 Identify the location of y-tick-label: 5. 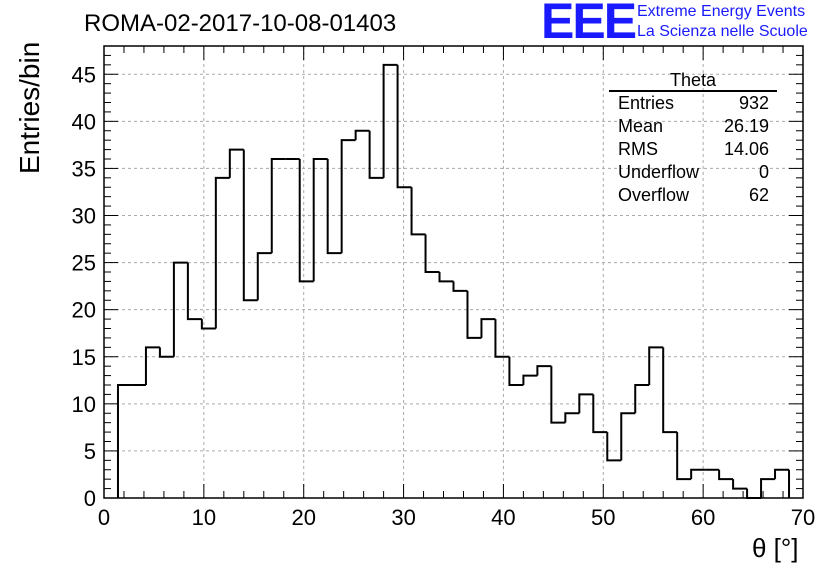
(90, 451).